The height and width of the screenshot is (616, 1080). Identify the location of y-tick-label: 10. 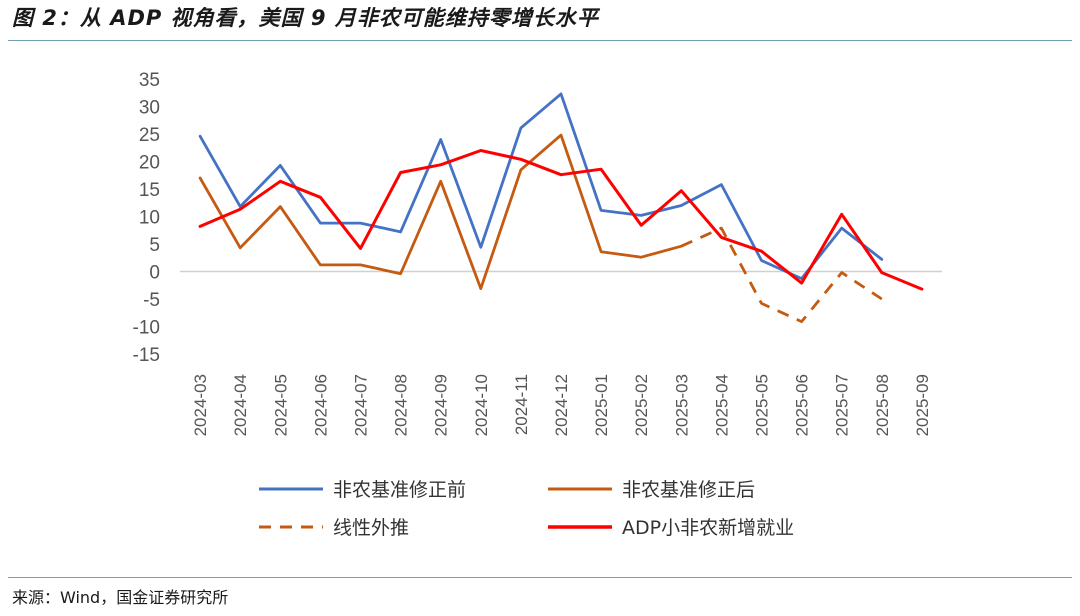
(149, 218).